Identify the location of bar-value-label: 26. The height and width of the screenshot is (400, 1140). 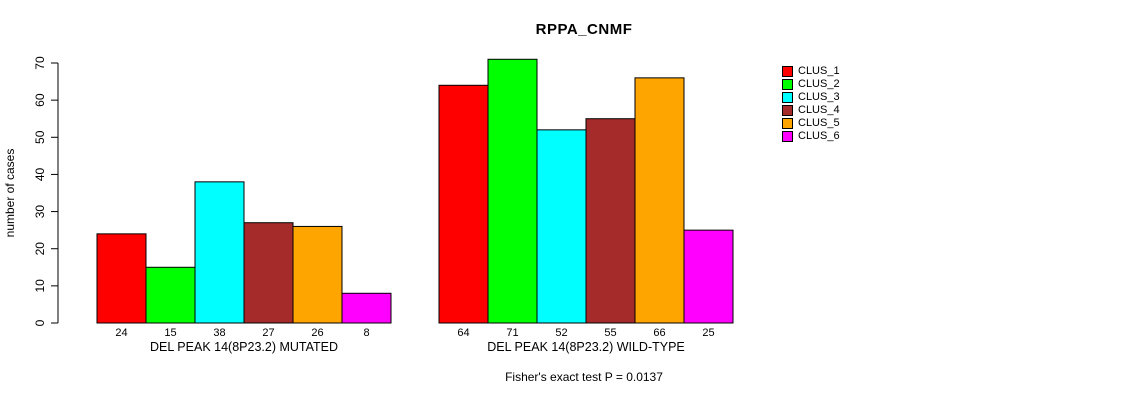
(317, 333).